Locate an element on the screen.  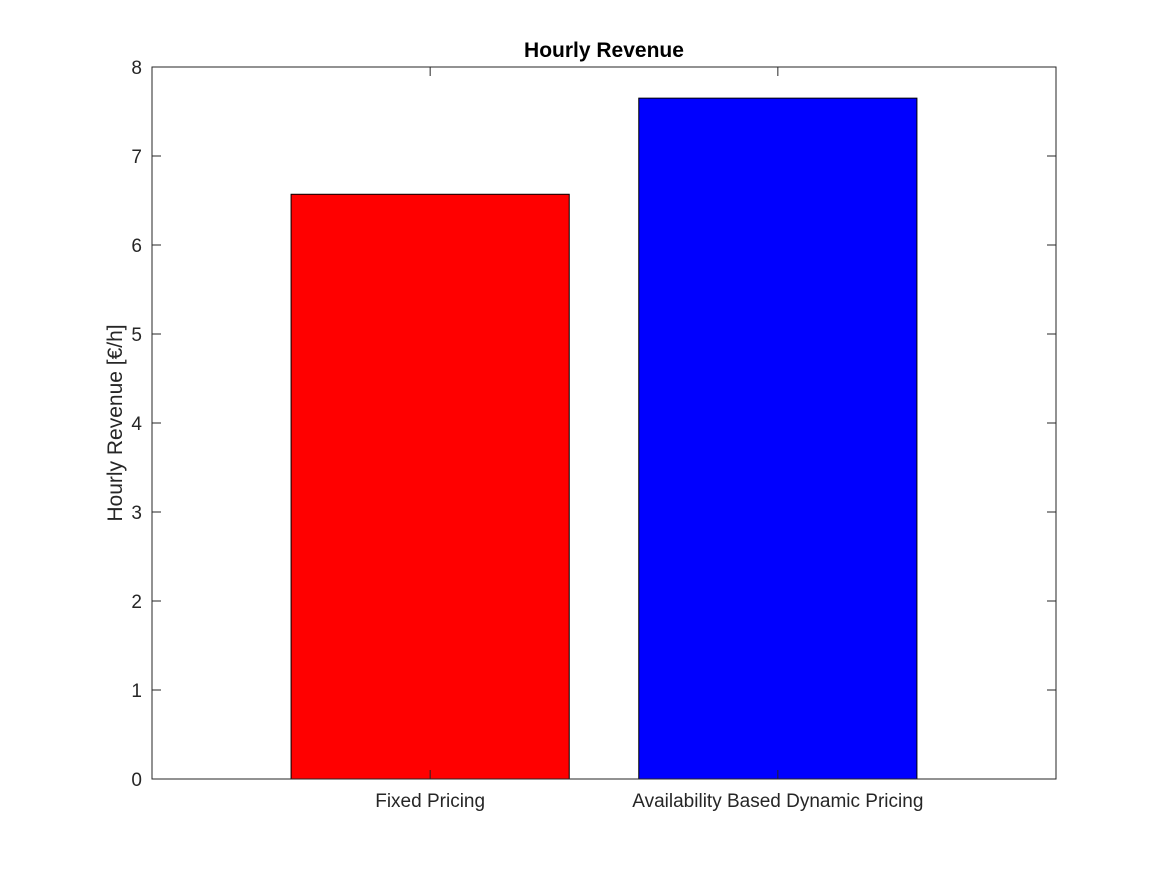
y-tick-label: 7 is located at coordinates (136, 157).